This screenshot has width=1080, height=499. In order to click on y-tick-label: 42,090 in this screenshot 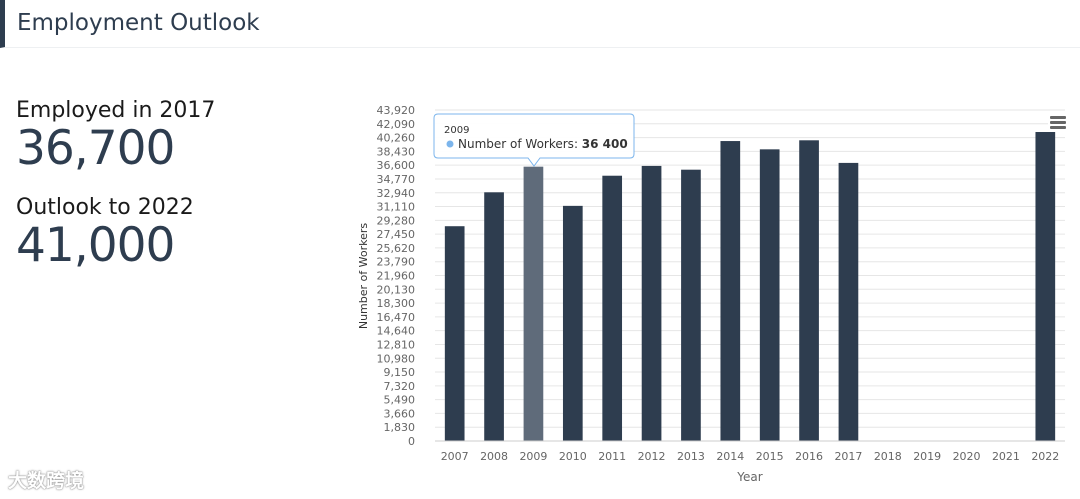, I will do `click(396, 124)`.